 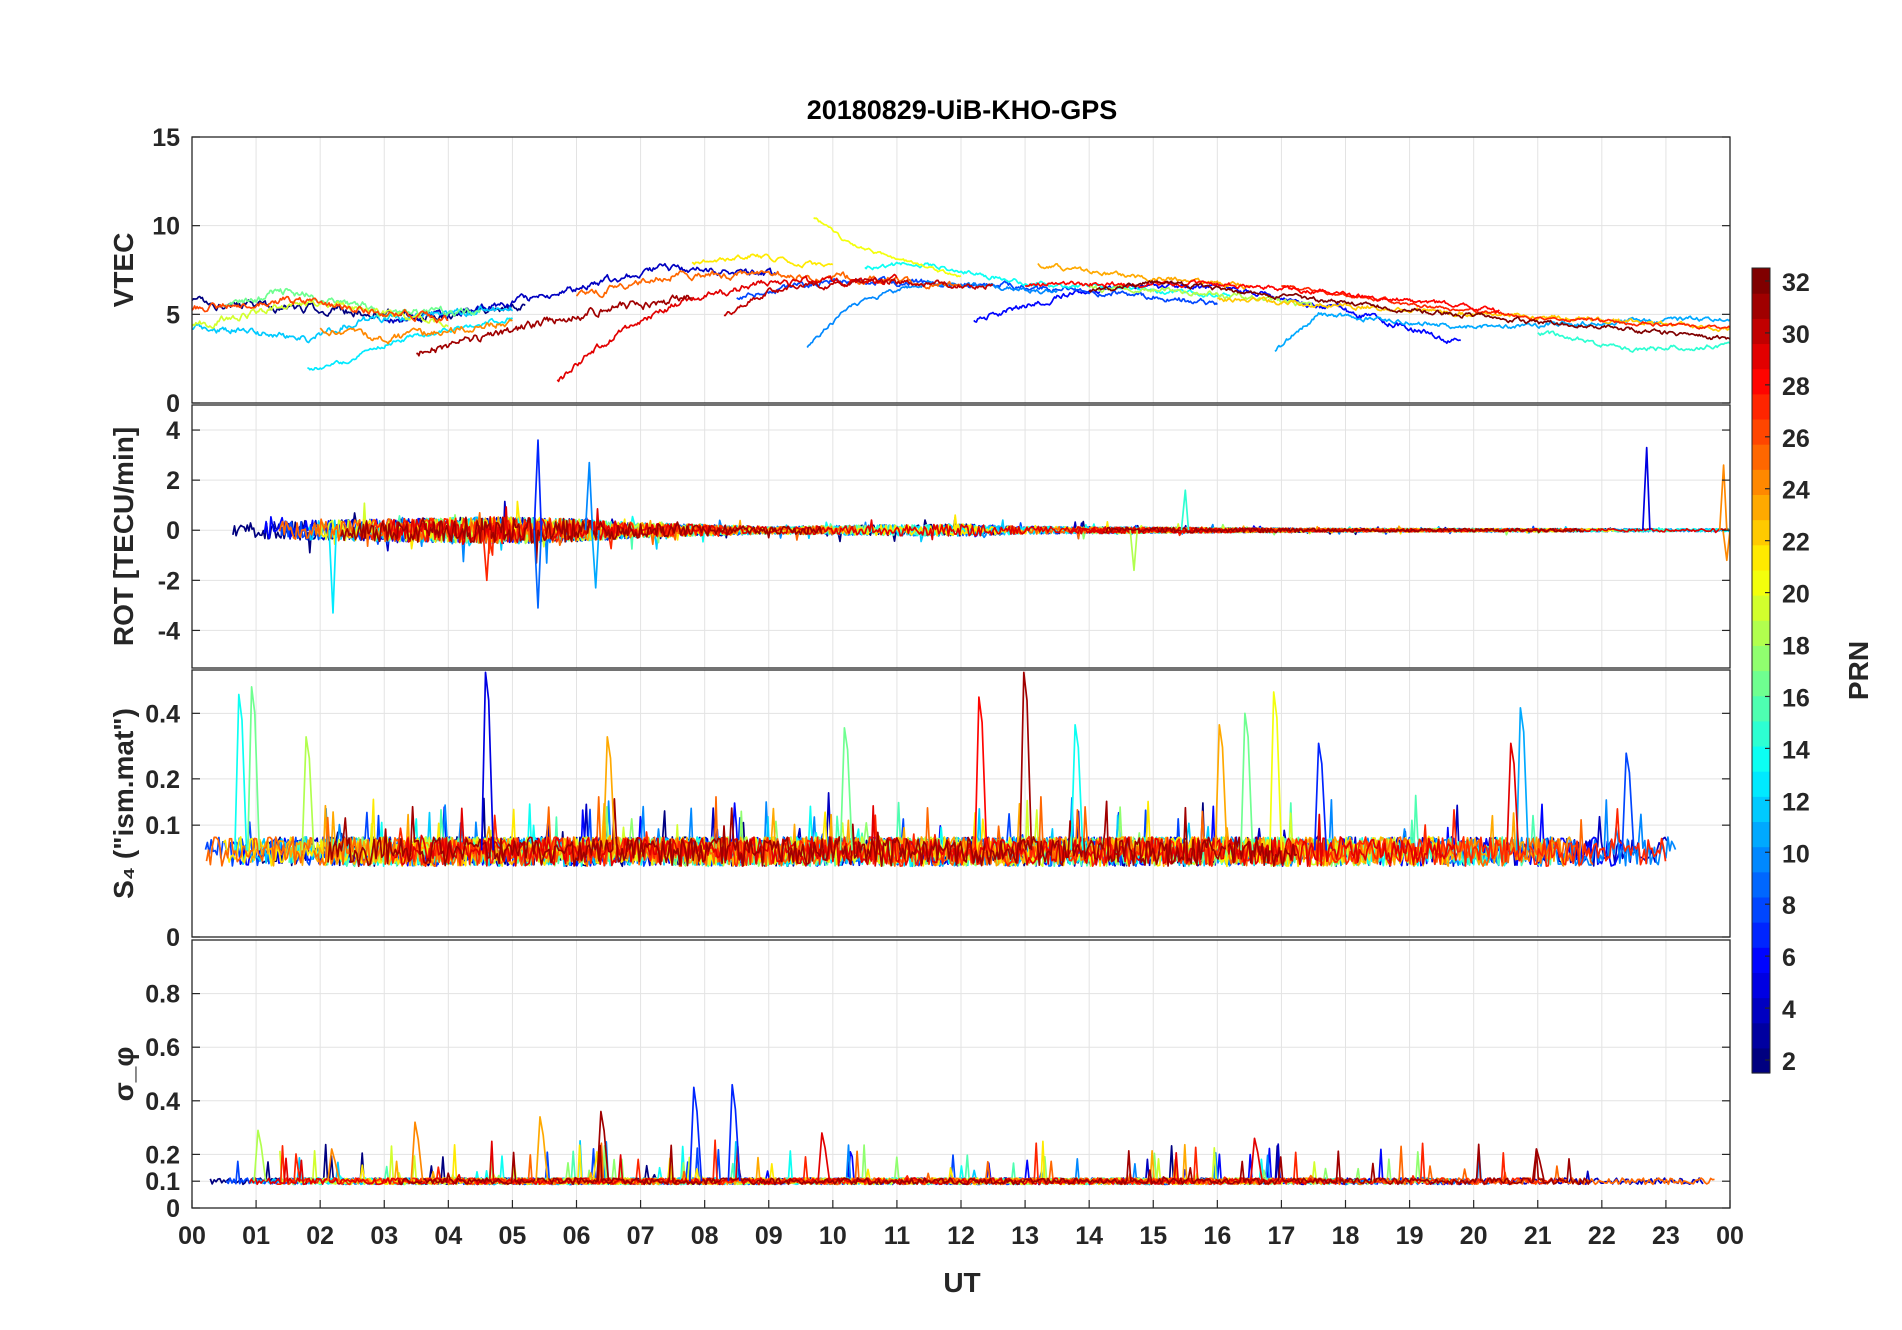 I want to click on y-tick-label: 15, so click(x=166, y=138).